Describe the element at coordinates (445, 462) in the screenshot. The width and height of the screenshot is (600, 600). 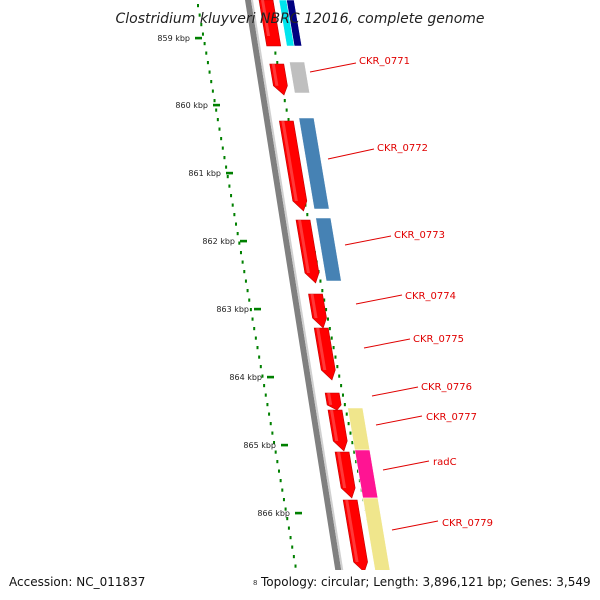
I see `gene-label: radC` at that location.